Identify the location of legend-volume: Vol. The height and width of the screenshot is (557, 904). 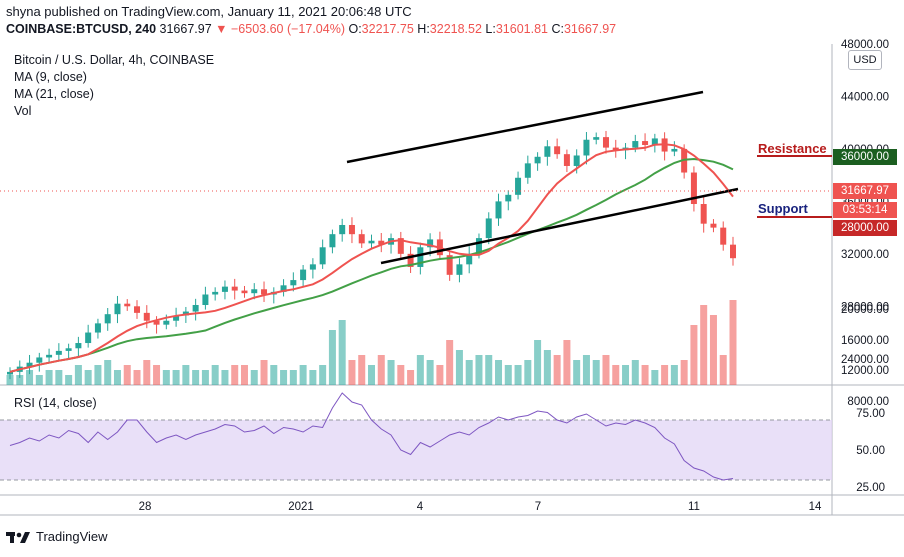
(23, 111).